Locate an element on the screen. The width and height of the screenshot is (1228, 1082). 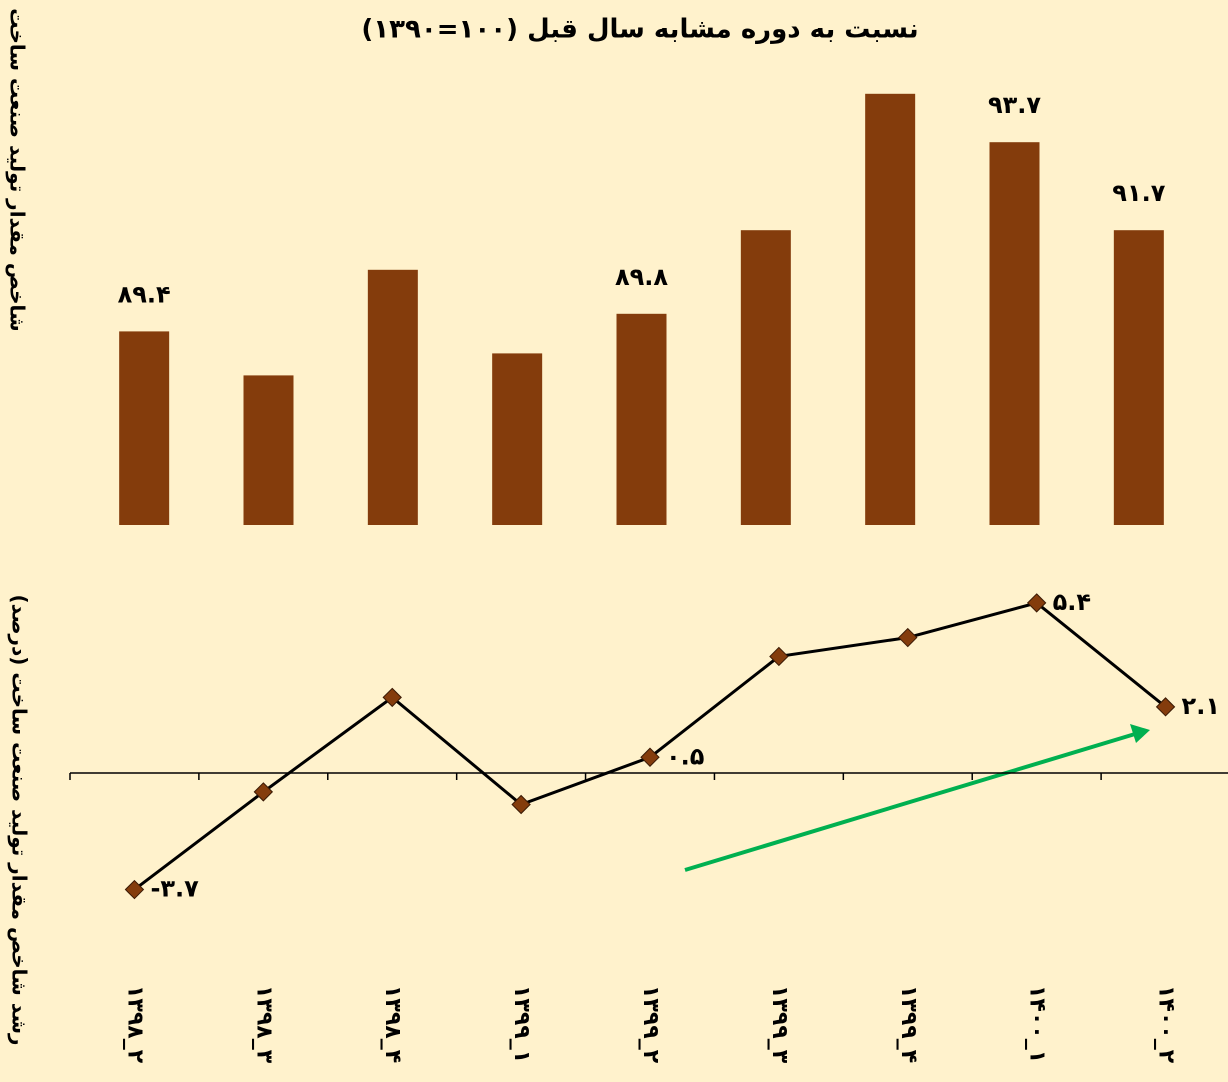
data-label: ۹۱.۷ is located at coordinates (1138, 193).